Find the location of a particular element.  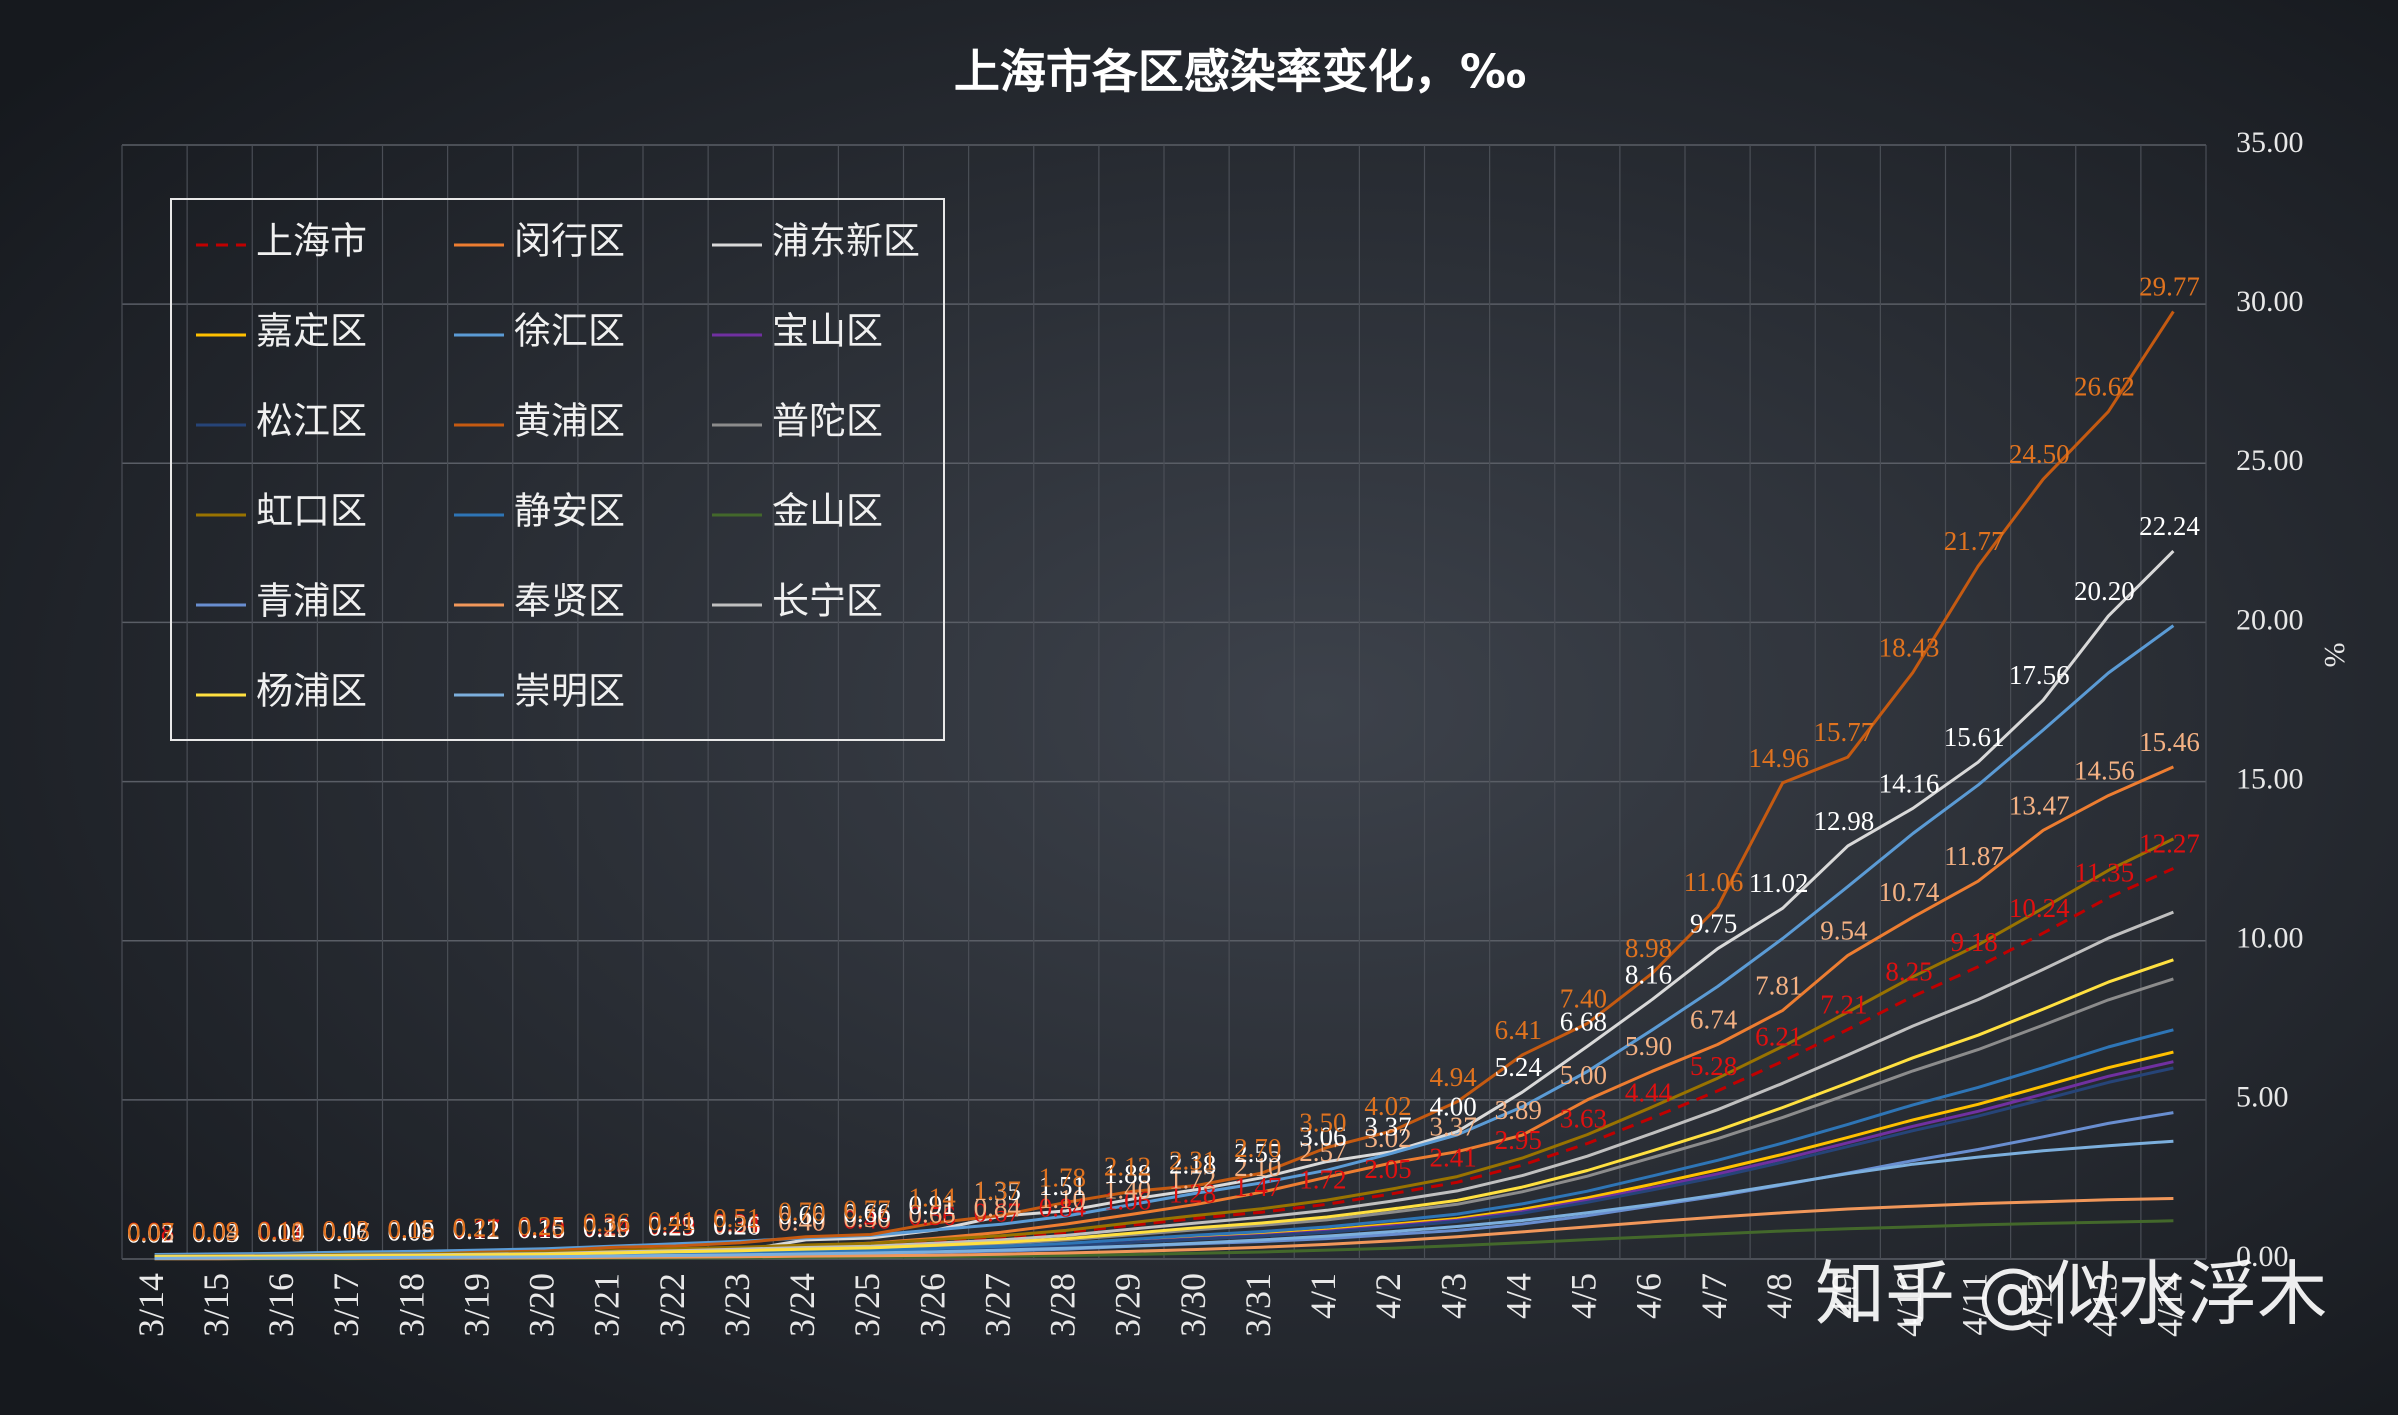

x-tick-label: 4/2 is located at coordinates (1388, 1296).